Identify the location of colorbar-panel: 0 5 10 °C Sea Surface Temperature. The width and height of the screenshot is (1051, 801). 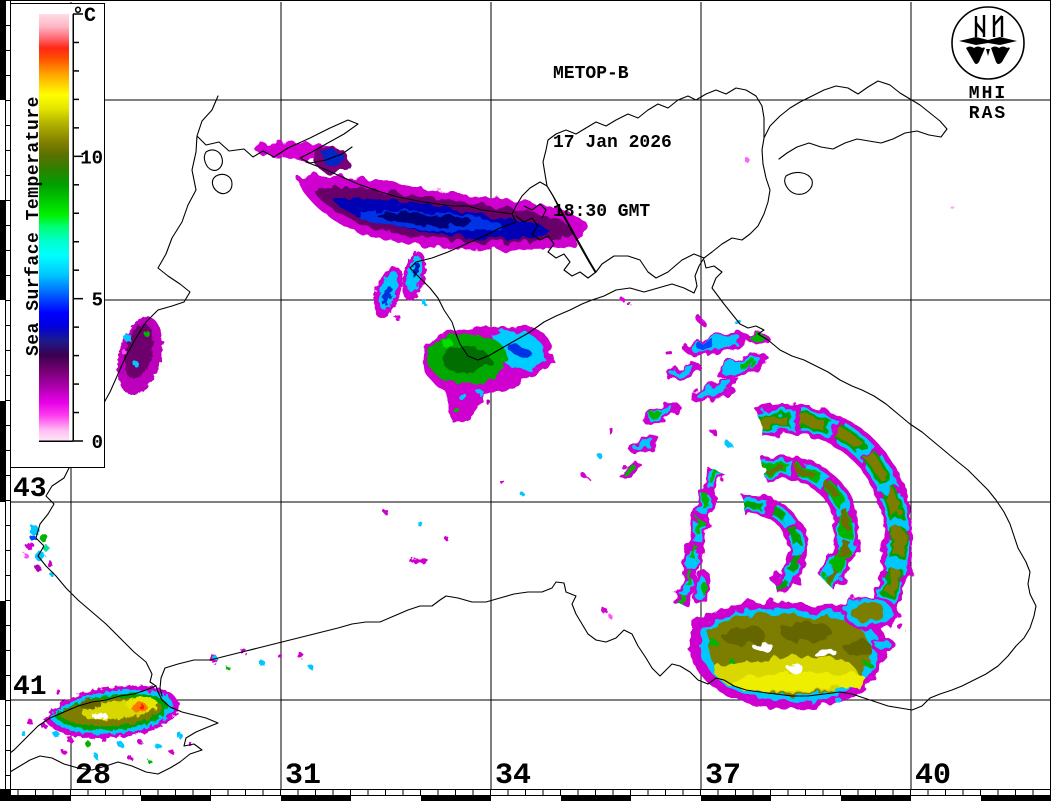
(57, 235).